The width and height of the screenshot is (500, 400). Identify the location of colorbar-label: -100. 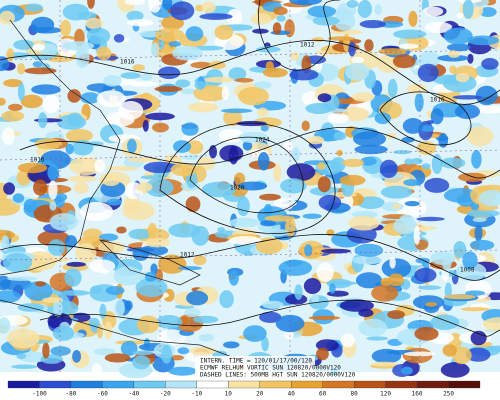
(39, 394).